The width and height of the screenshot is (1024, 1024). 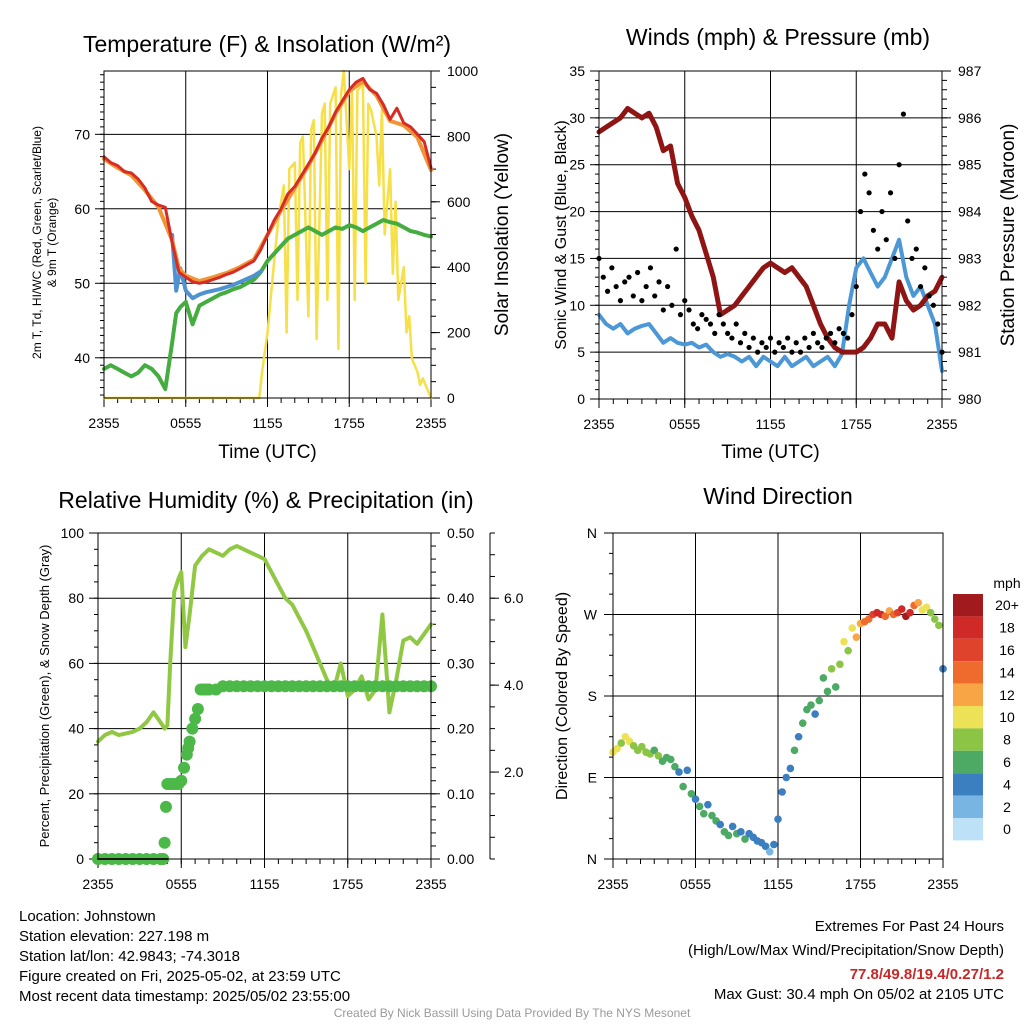 I want to click on y-tick-label: 30, so click(x=577, y=118).